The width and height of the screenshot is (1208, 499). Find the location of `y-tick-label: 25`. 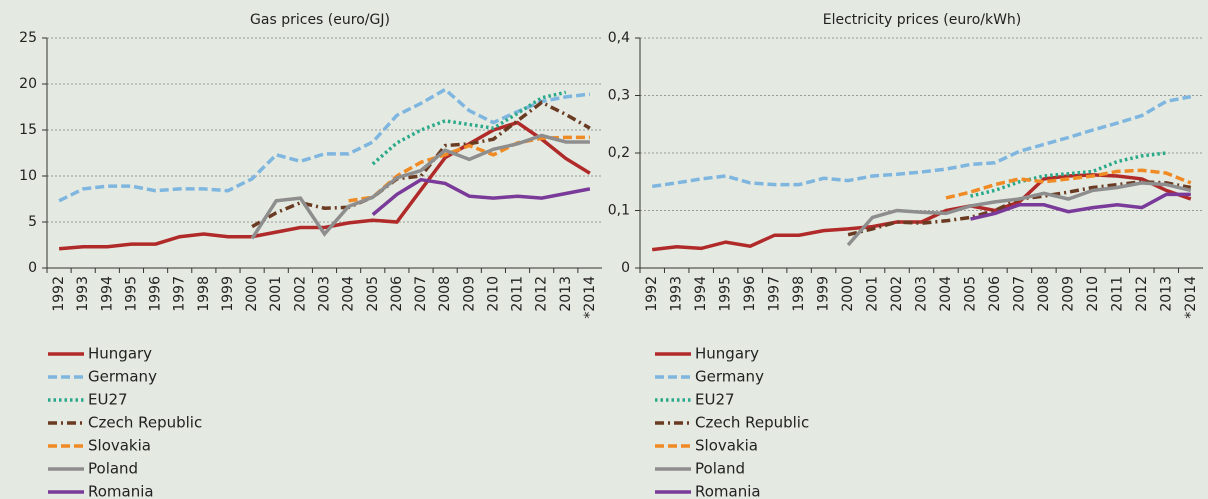

y-tick-label: 25 is located at coordinates (28, 38).